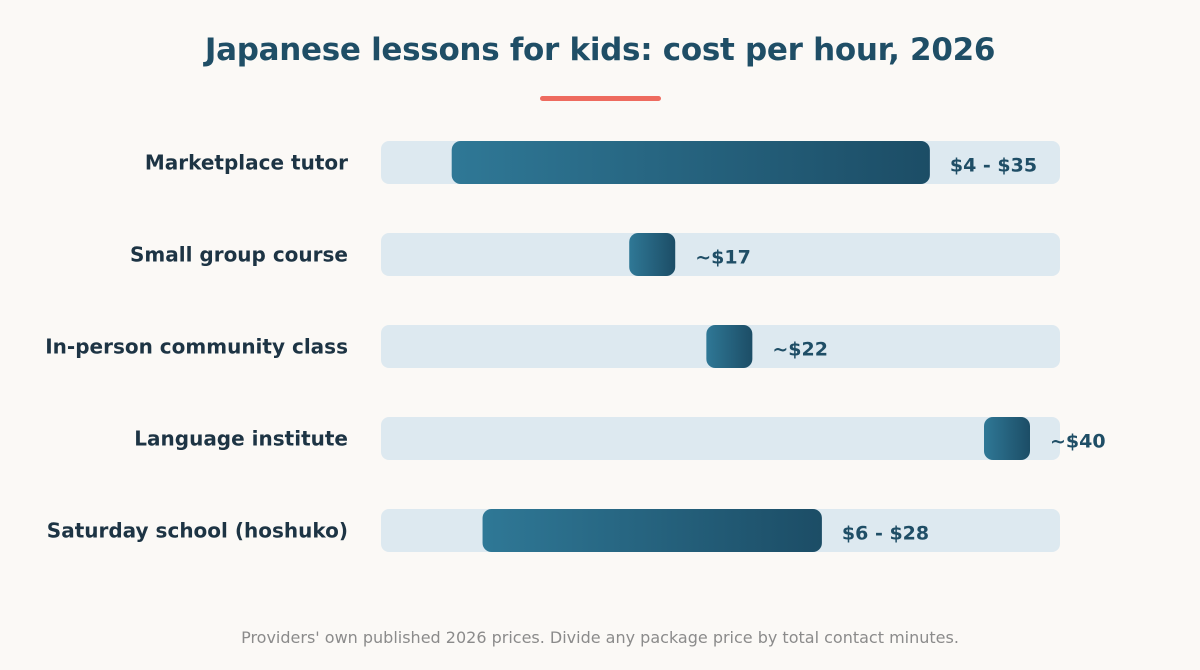 This screenshot has width=1200, height=670. Describe the element at coordinates (241, 439) in the screenshot. I see `category-label: Language institute` at that location.